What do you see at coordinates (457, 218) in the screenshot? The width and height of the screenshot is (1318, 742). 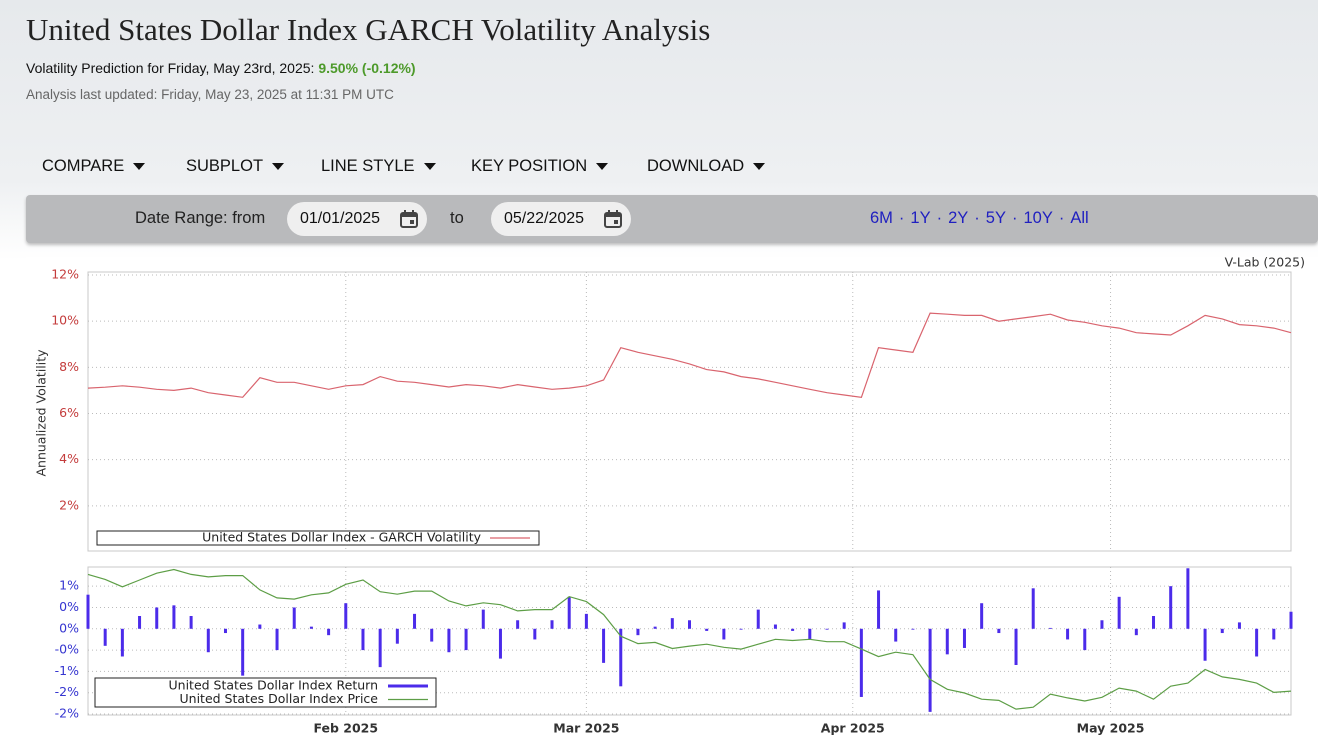 I see `date-to-label: to` at bounding box center [457, 218].